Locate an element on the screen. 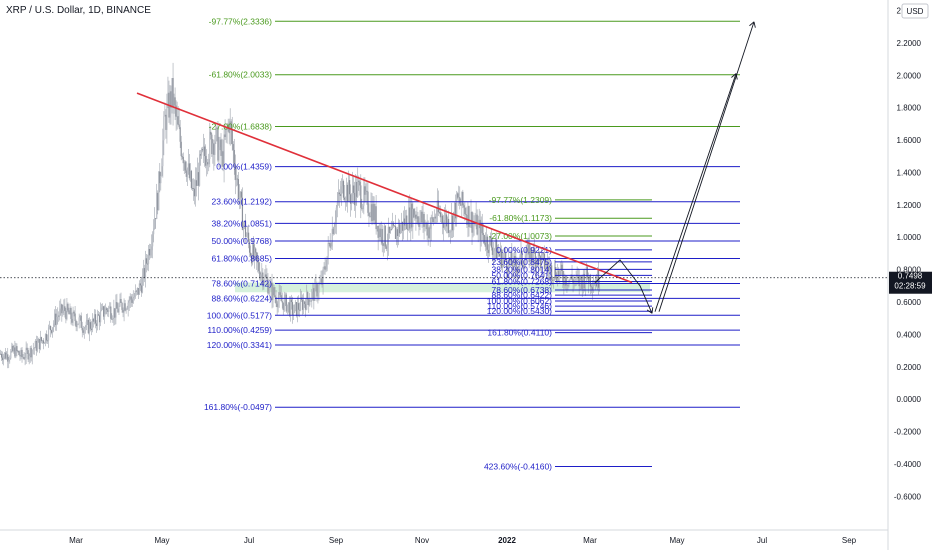  x-tick-label: Sep is located at coordinates (849, 540).